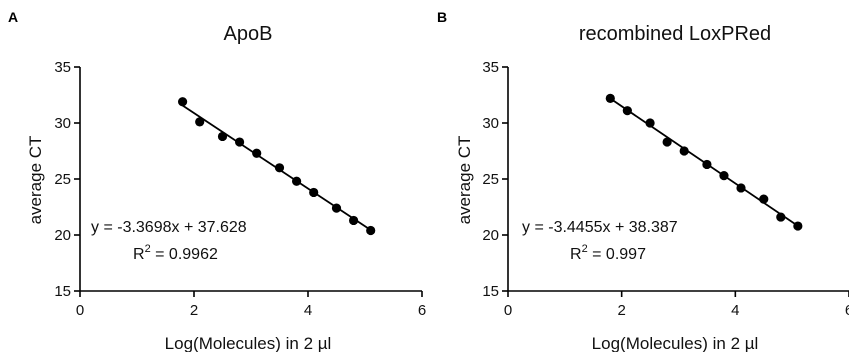 This screenshot has height=352, width=849. What do you see at coordinates (608, 253) in the screenshot?
I see `r-squared-label: R2 = 0.997` at bounding box center [608, 253].